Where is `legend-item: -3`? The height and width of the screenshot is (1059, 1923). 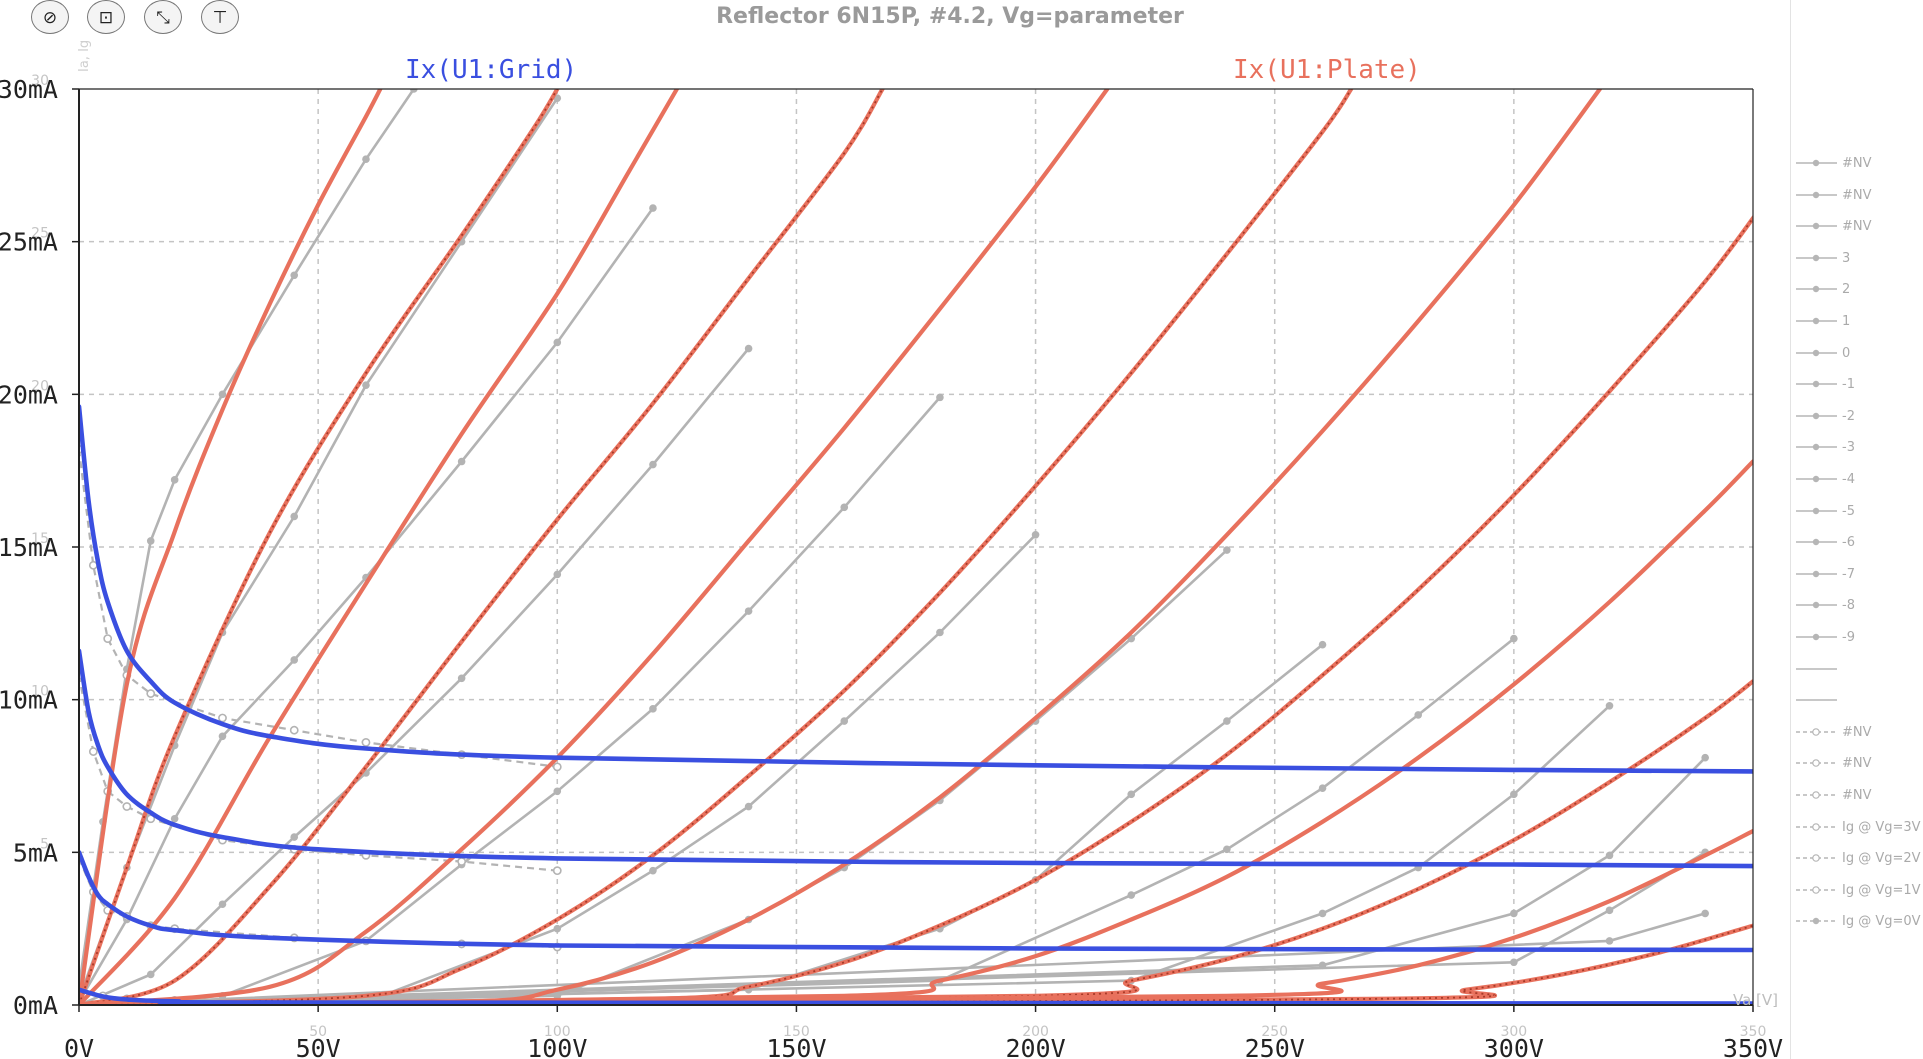 legend-item: -3 is located at coordinates (1857, 447).